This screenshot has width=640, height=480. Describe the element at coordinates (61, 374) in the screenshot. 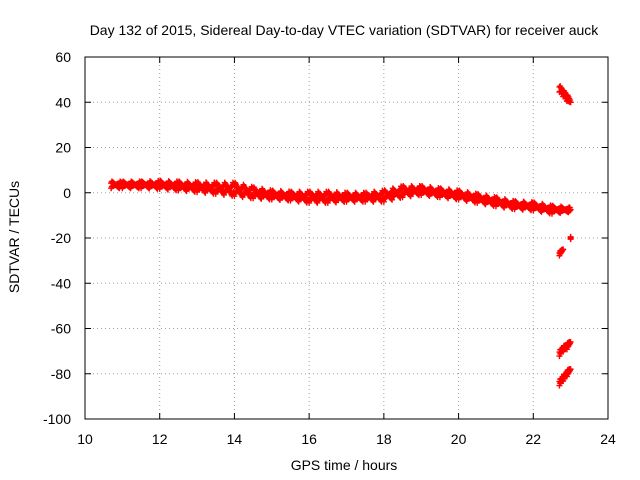

I see `y-tick-label: -80` at that location.